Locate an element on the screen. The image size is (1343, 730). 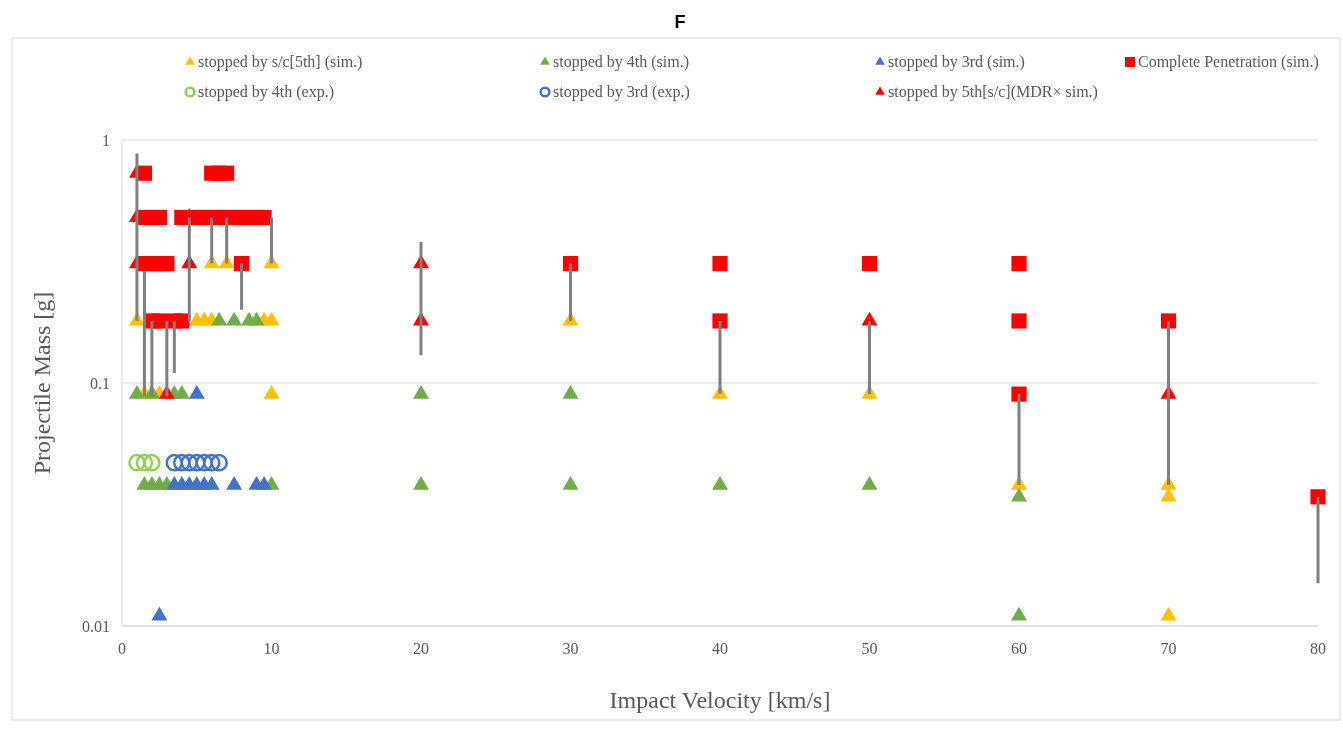
x-tick-label: 0 is located at coordinates (122, 648).